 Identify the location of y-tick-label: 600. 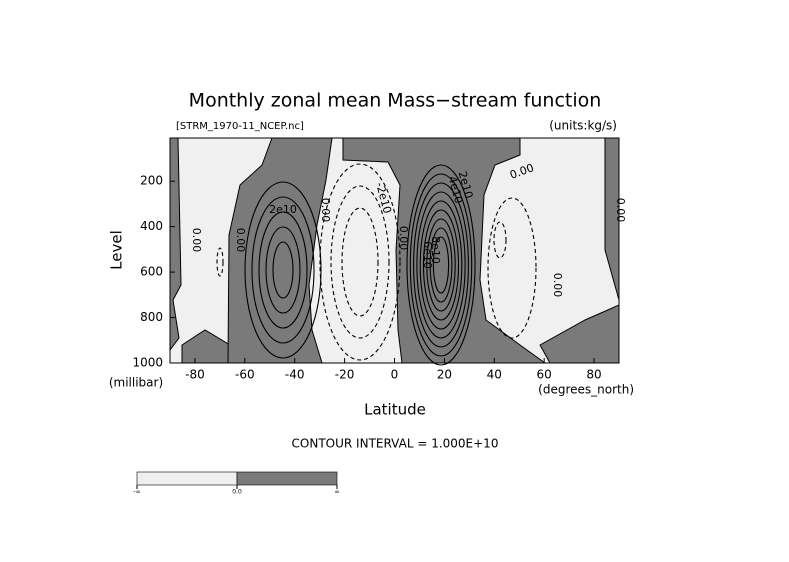
(151, 272).